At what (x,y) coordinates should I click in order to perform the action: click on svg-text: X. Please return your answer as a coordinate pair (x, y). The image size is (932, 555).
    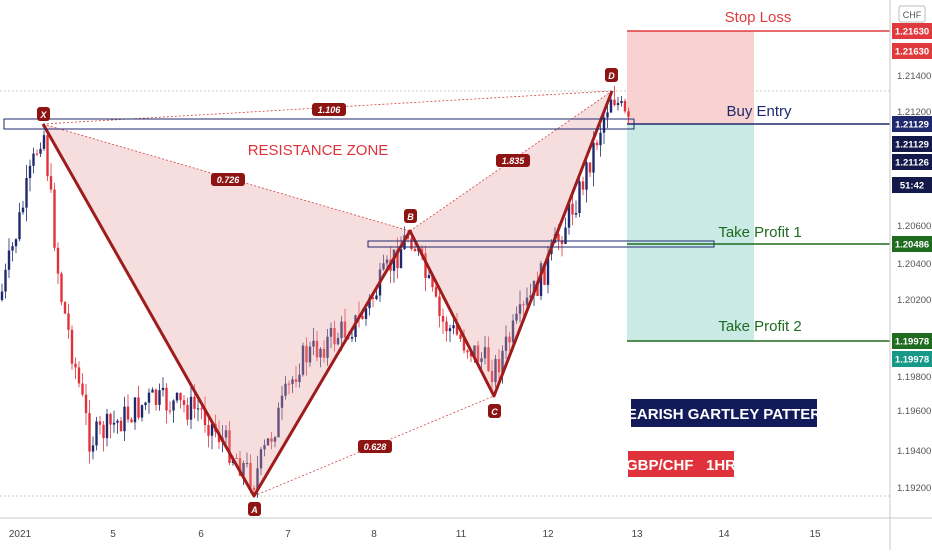
    Looking at the image, I should click on (43, 115).